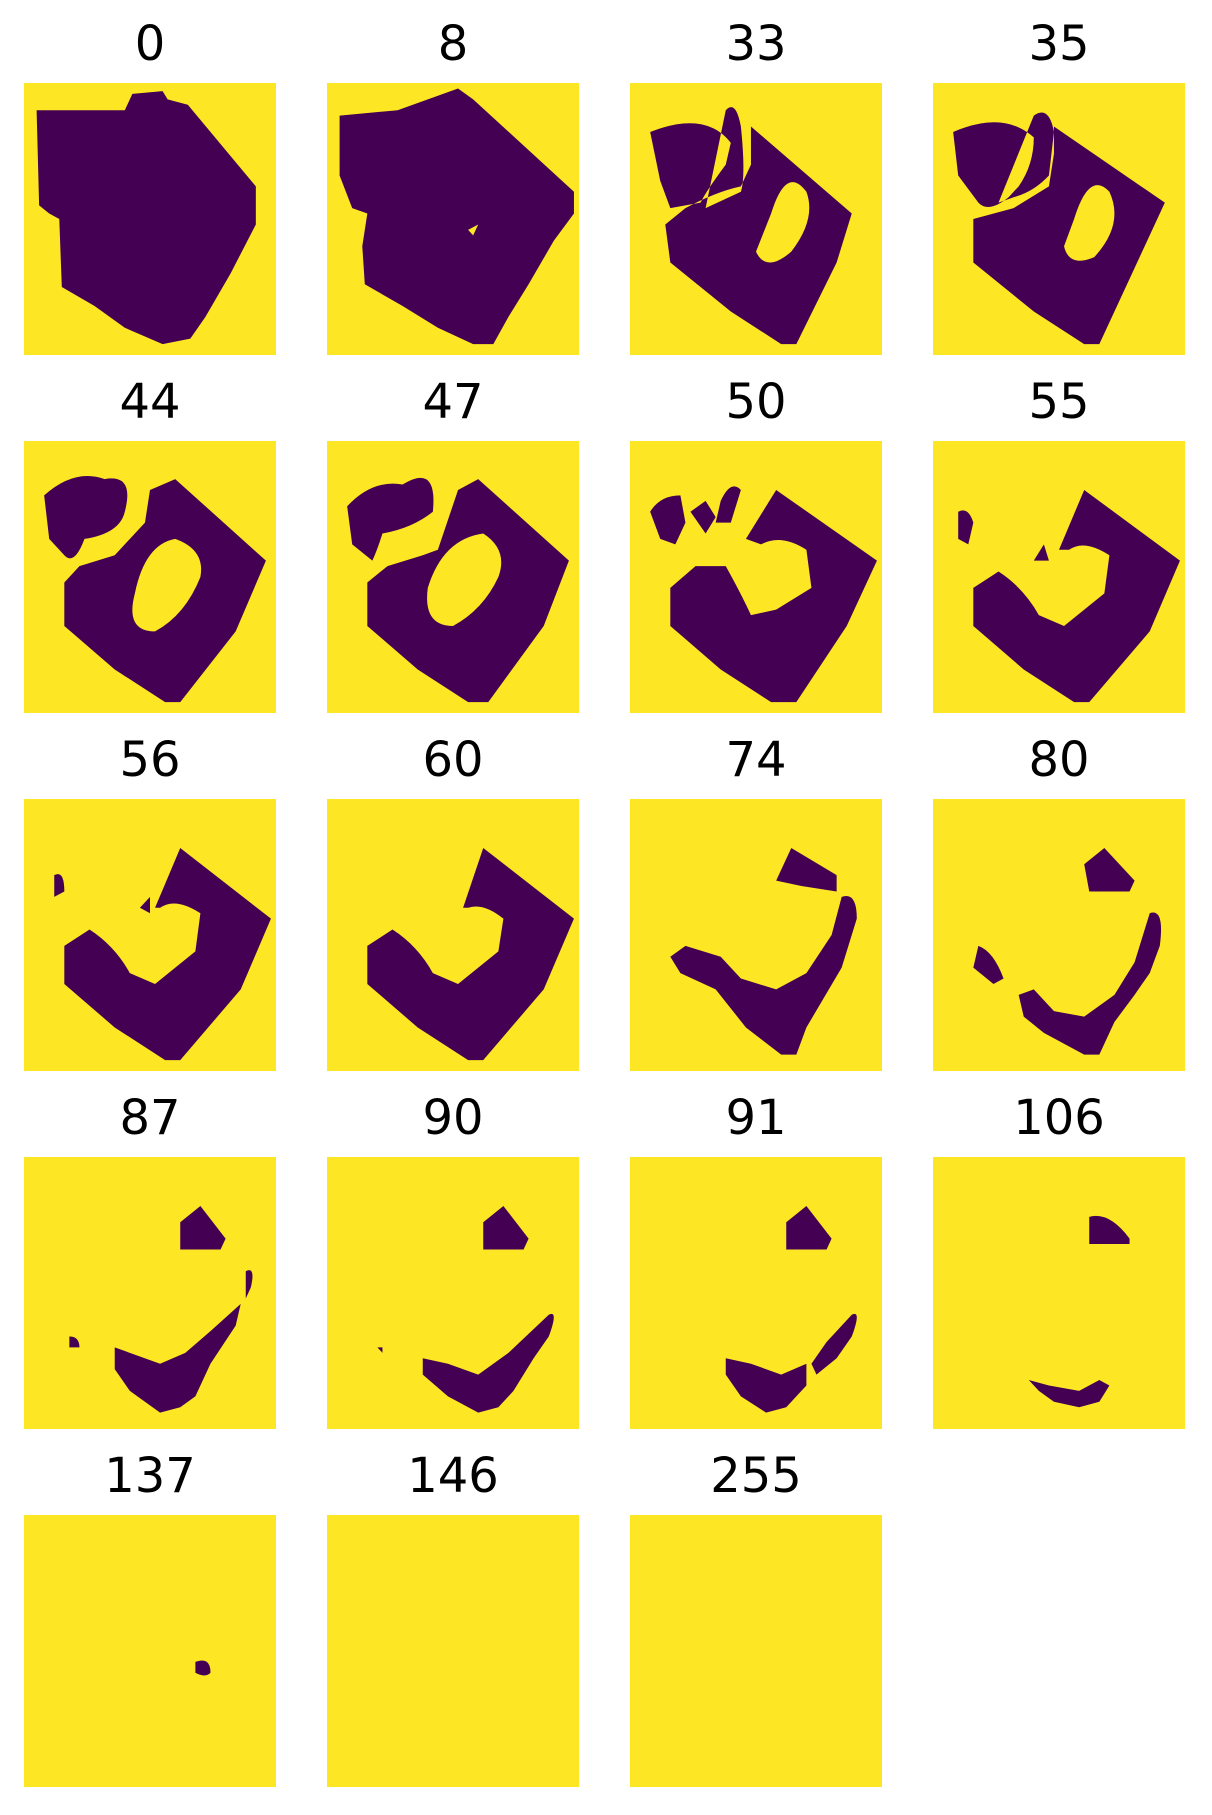  I want to click on panel-title: 8, so click(453, 44).